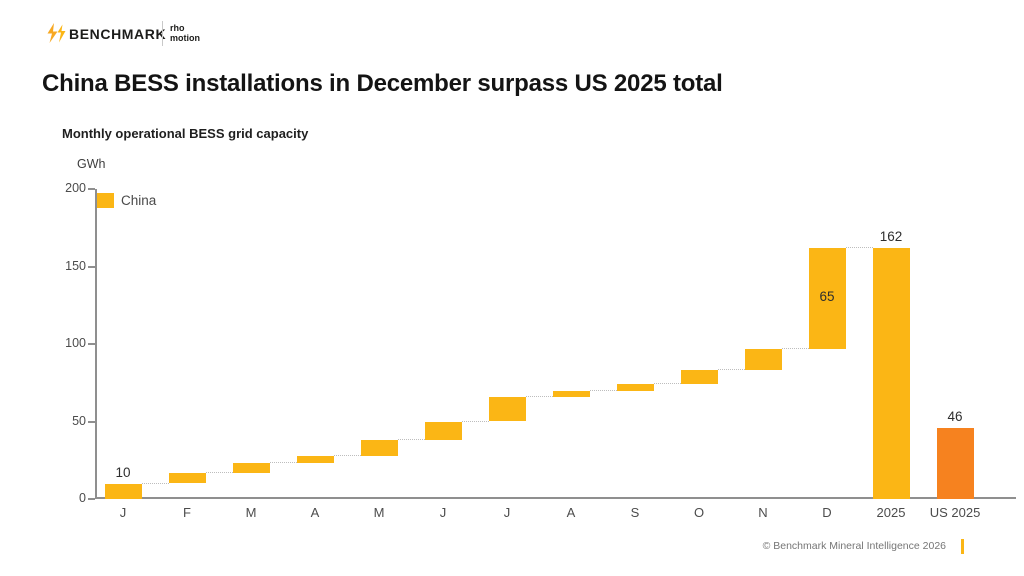 This screenshot has height=576, width=1024. What do you see at coordinates (185, 38) in the screenshot?
I see `partner-line2: motion` at bounding box center [185, 38].